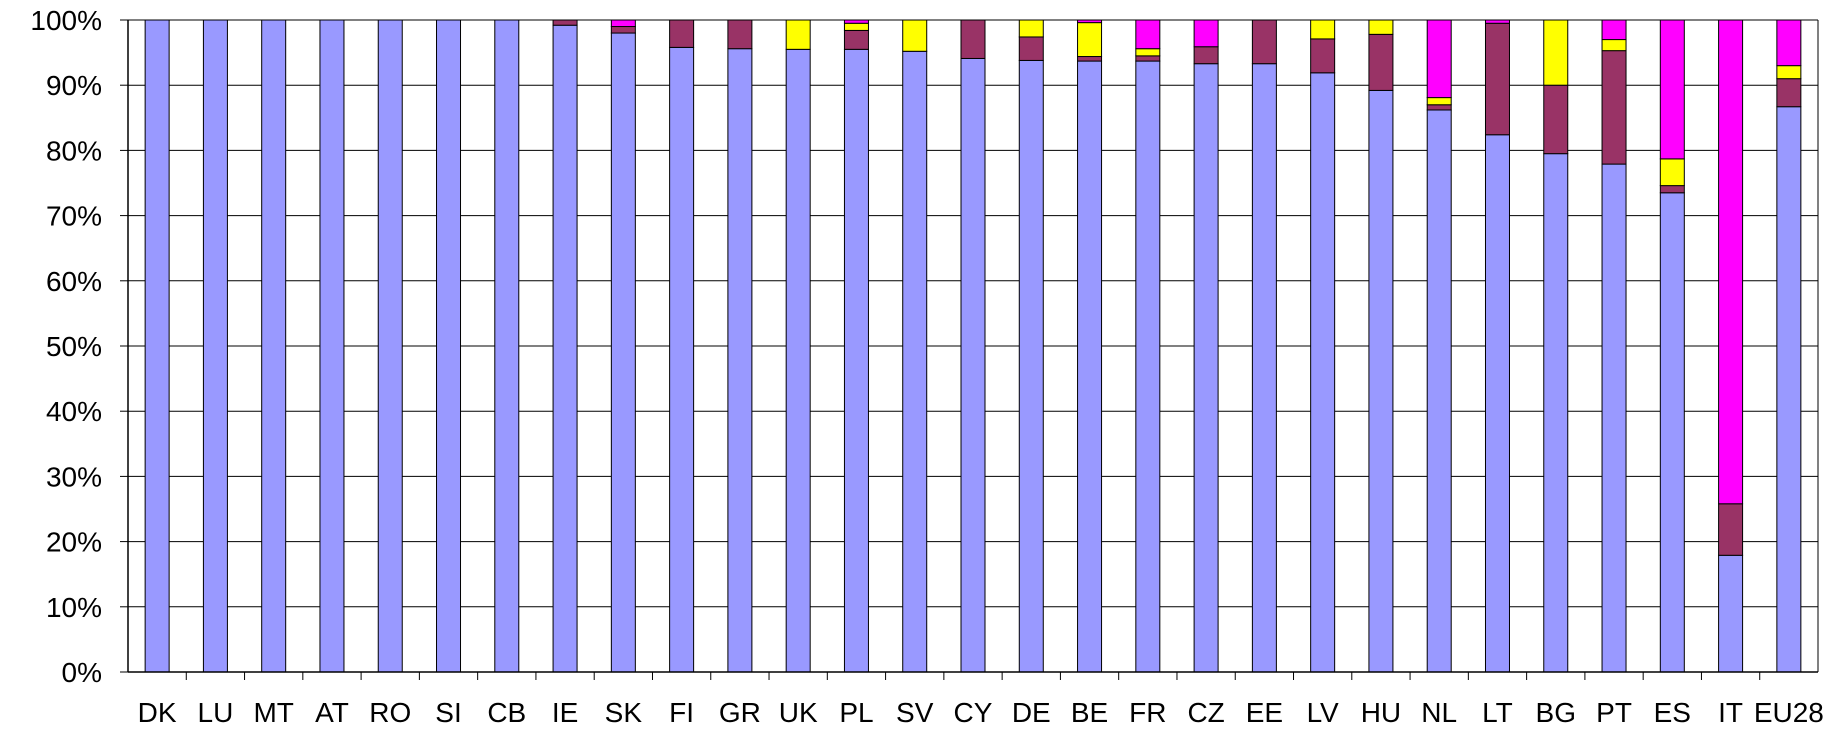  What do you see at coordinates (332, 712) in the screenshot?
I see `x-tick-label: AT` at bounding box center [332, 712].